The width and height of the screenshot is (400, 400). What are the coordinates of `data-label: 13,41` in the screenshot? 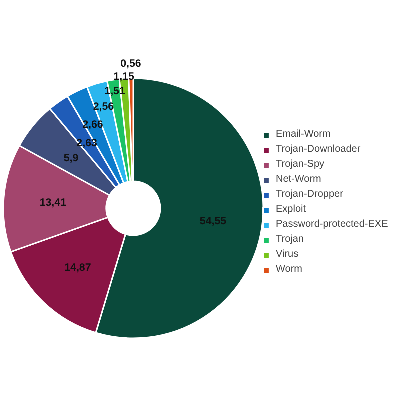 It's located at (53, 203).